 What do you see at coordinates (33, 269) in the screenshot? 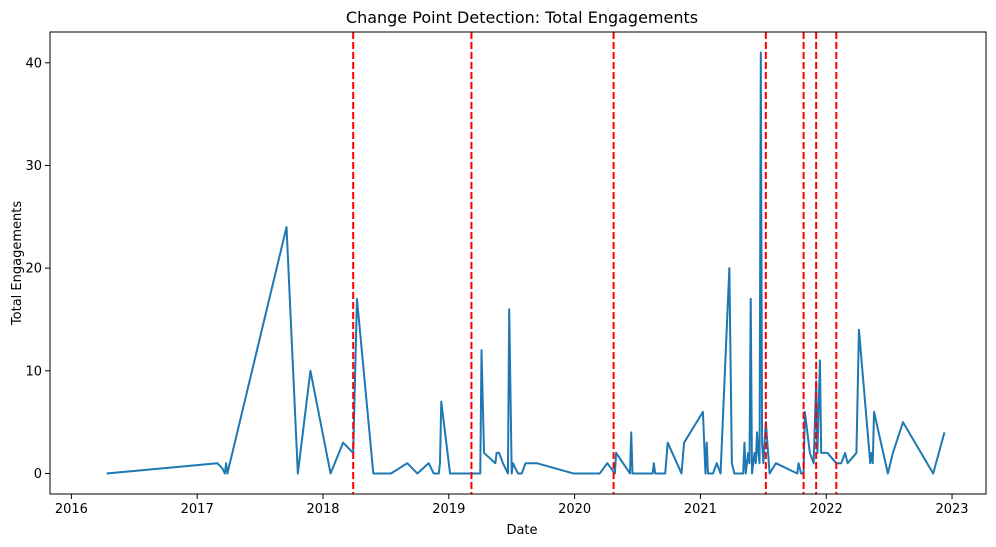
I see `y-tick-label: 20` at bounding box center [33, 269].